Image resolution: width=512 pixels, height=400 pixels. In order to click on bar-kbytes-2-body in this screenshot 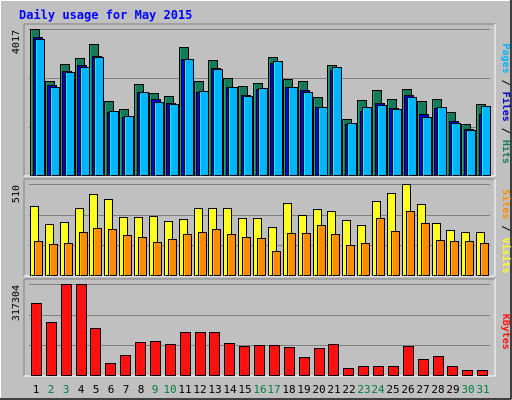, I will do `click(51, 349)`.